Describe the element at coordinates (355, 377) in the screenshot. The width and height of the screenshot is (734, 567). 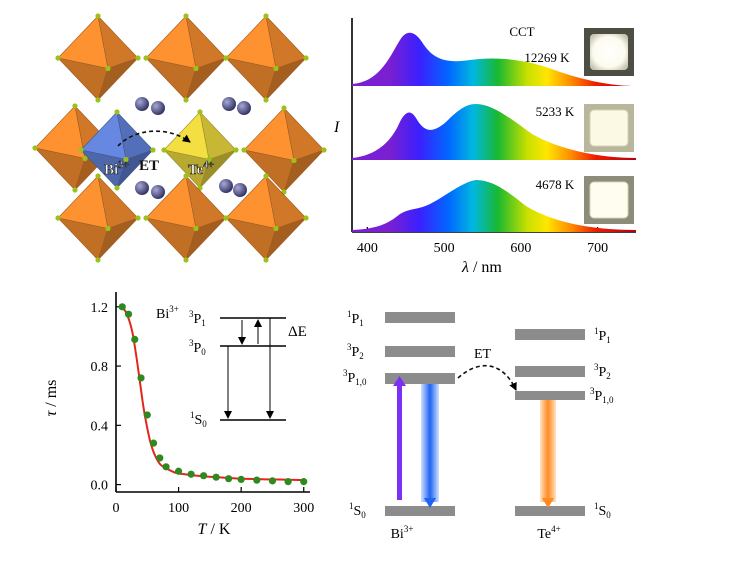
I see `bi-label-3p10: 3P1,0` at that location.